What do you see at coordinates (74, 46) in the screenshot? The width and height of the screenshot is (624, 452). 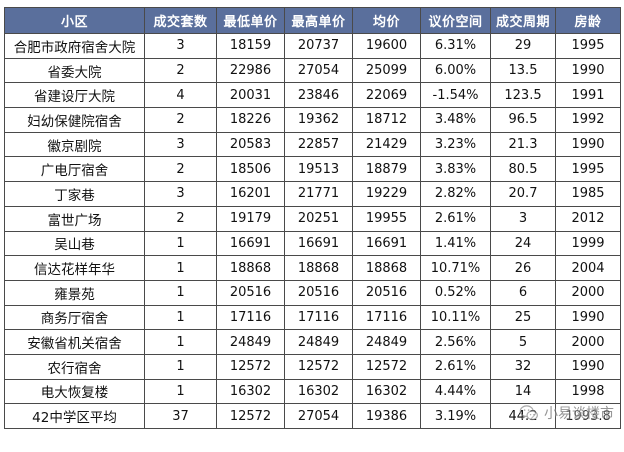 I see `cell-community: 合肥市政府宿舍大院` at bounding box center [74, 46].